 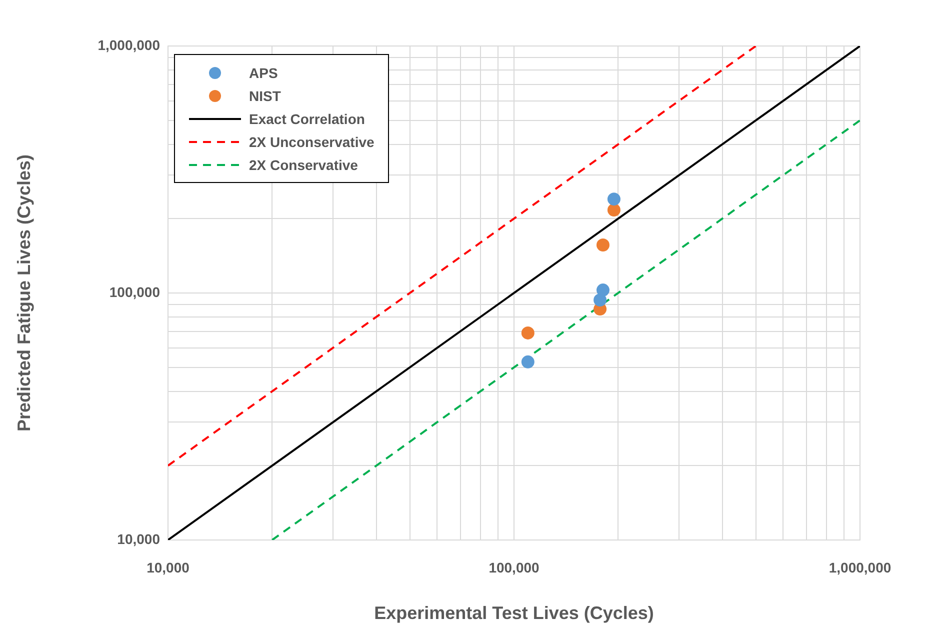 What do you see at coordinates (263, 72) in the screenshot?
I see `legend-label: APS` at bounding box center [263, 72].